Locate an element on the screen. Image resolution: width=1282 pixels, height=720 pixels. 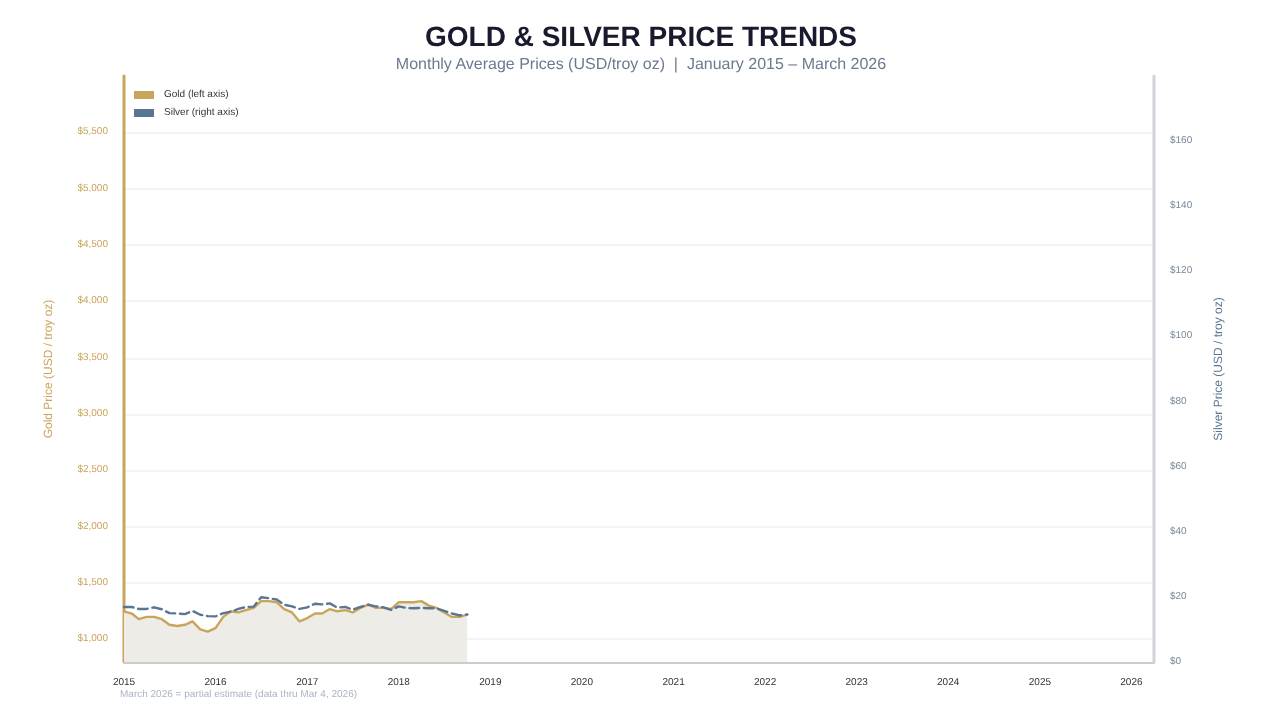
chart-title: GOLD & SILVER PRICE TRENDS is located at coordinates (641, 36).